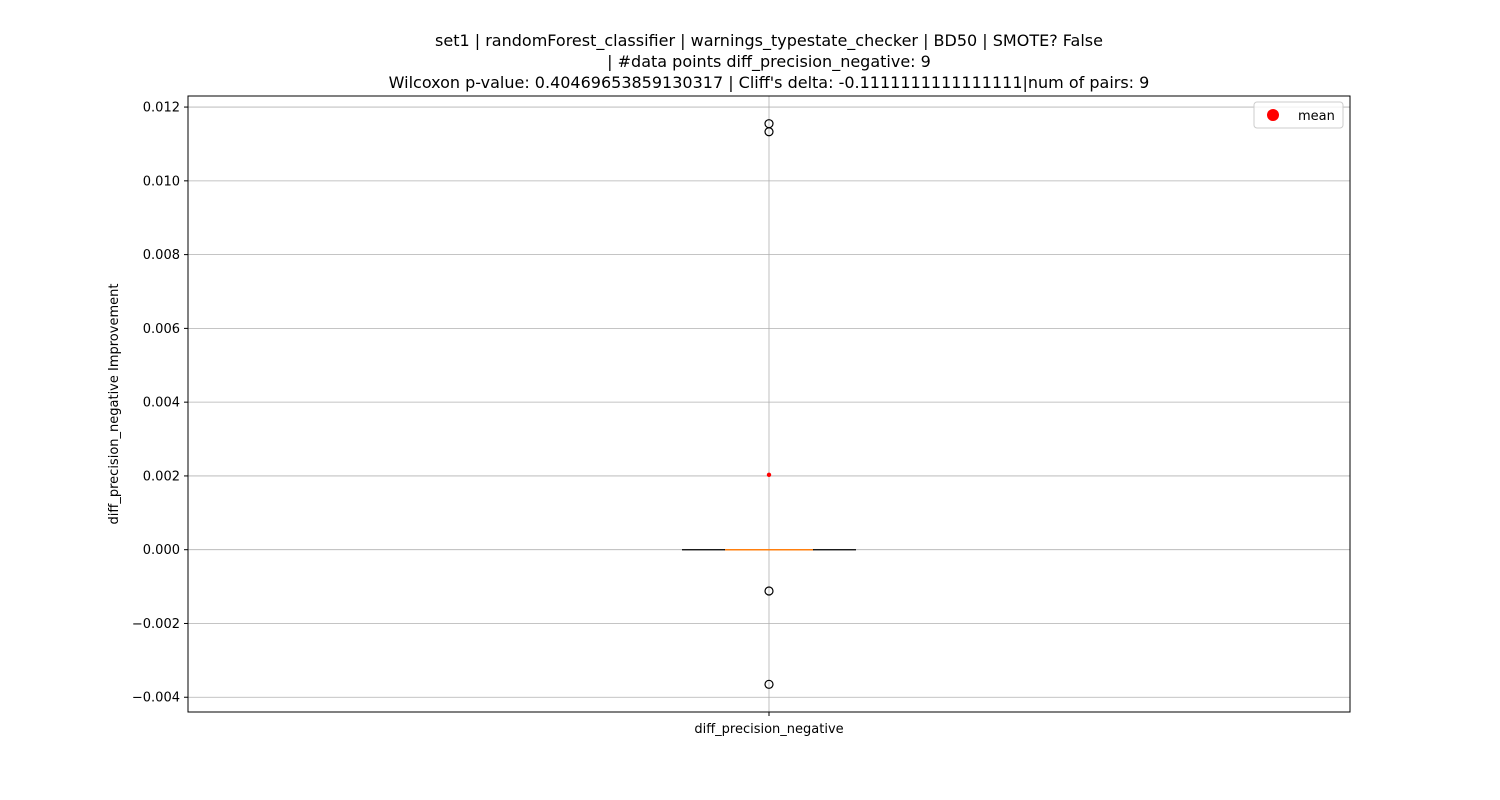 Image resolution: width=1500 pixels, height=800 pixels. Describe the element at coordinates (161, 255) in the screenshot. I see `y-tick-label: 0.008` at that location.